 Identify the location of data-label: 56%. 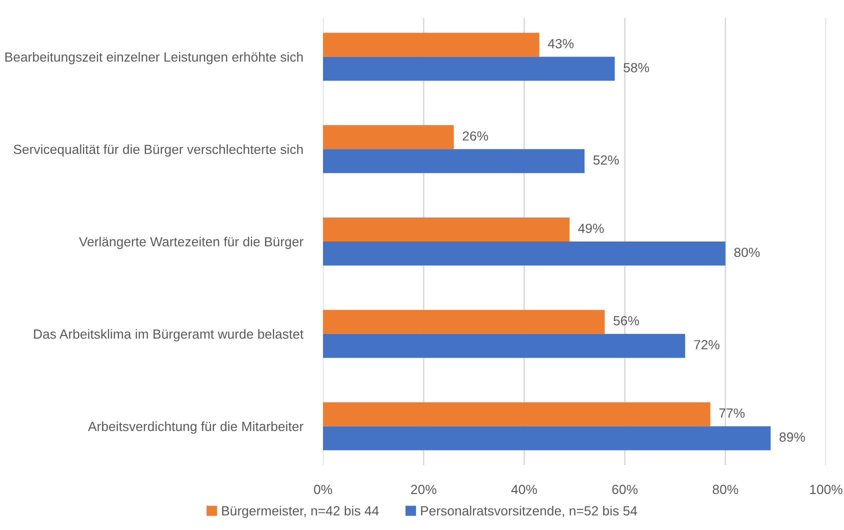
(626, 321).